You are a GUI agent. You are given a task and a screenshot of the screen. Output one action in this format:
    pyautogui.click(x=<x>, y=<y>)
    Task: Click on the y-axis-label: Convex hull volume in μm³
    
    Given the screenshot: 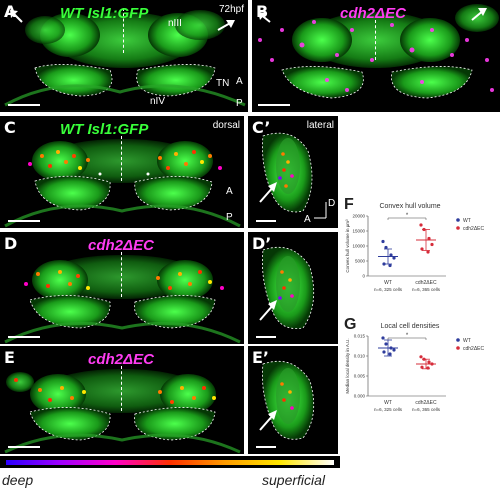 What is the action you would take?
    pyautogui.click(x=347, y=246)
    